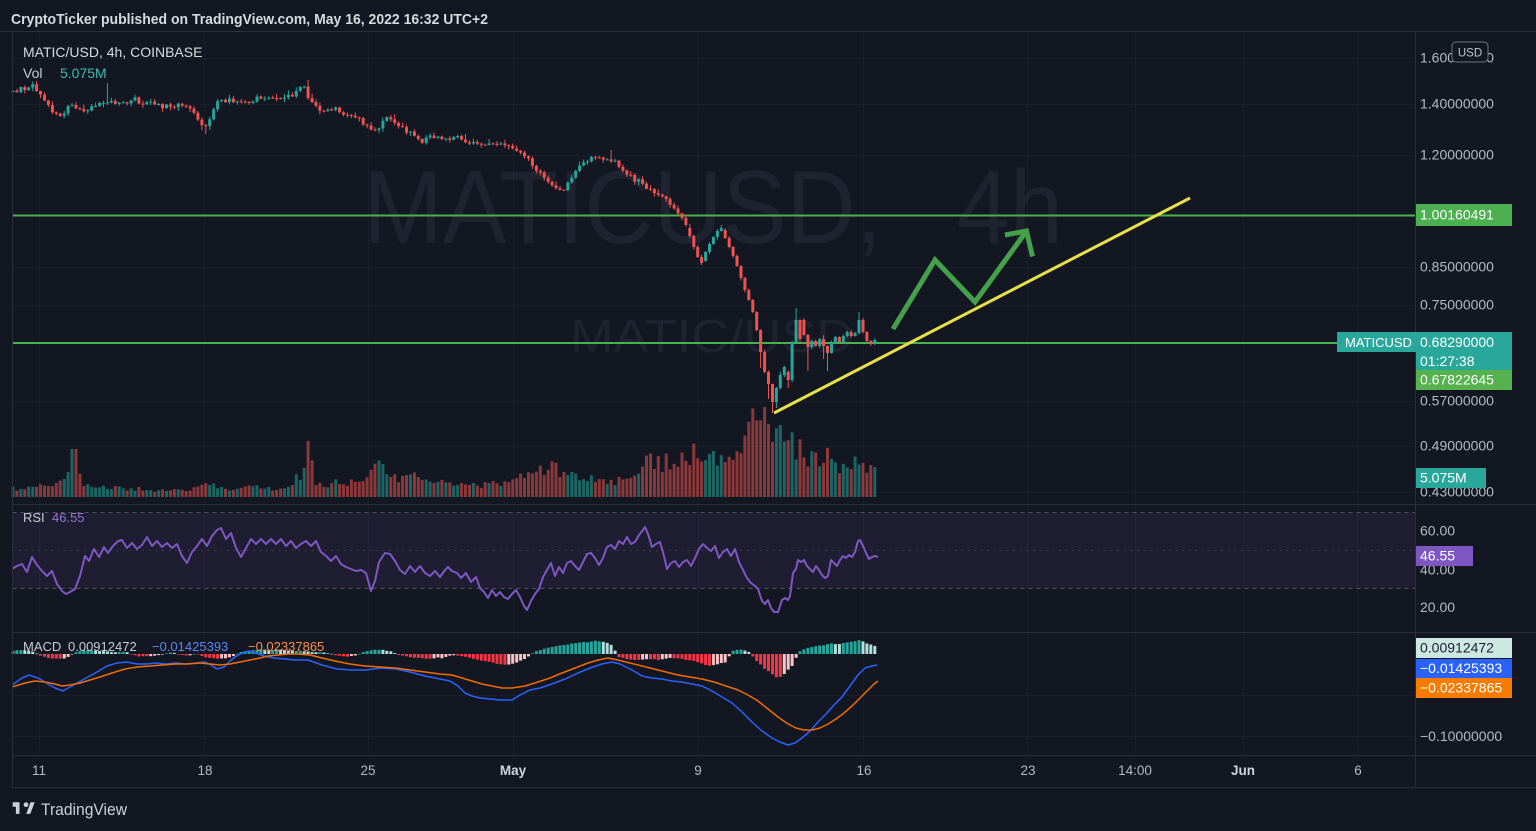  I want to click on svg-text: 18, so click(204, 770).